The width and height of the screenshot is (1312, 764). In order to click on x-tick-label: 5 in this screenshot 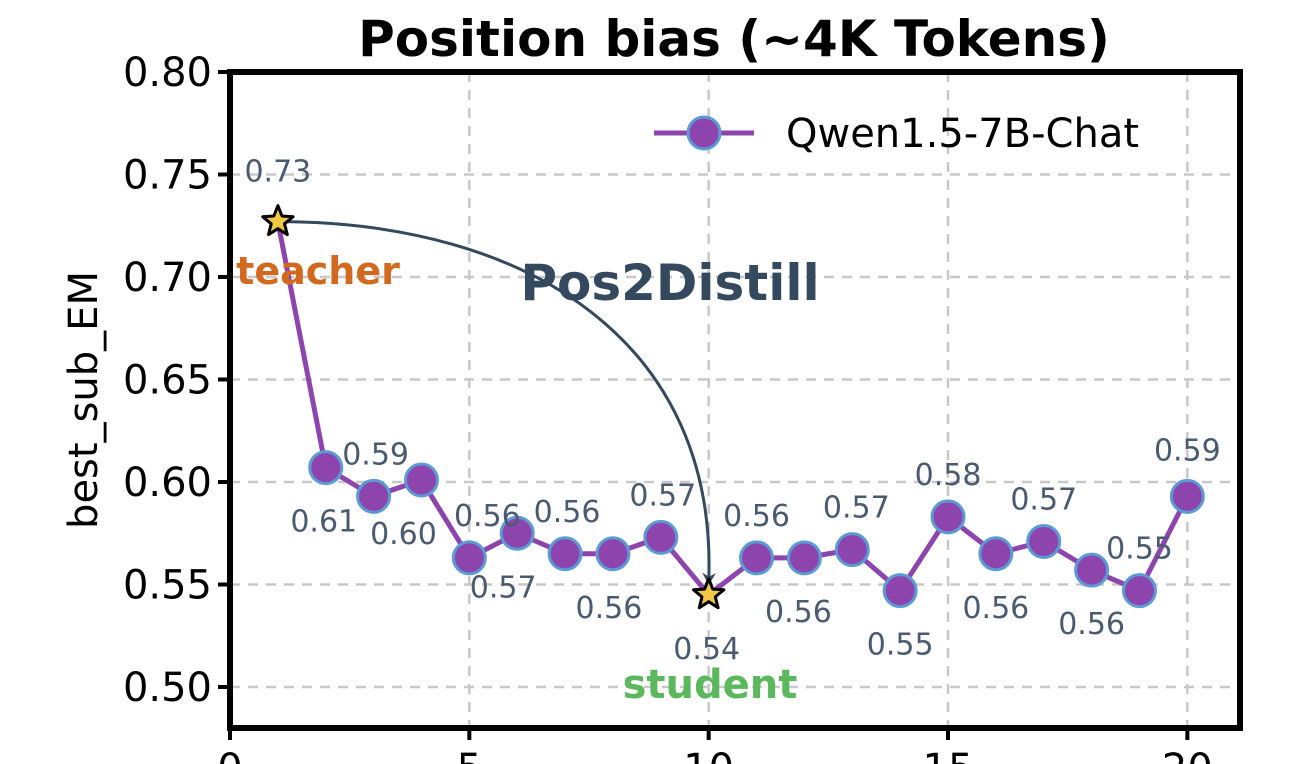, I will do `click(469, 755)`.